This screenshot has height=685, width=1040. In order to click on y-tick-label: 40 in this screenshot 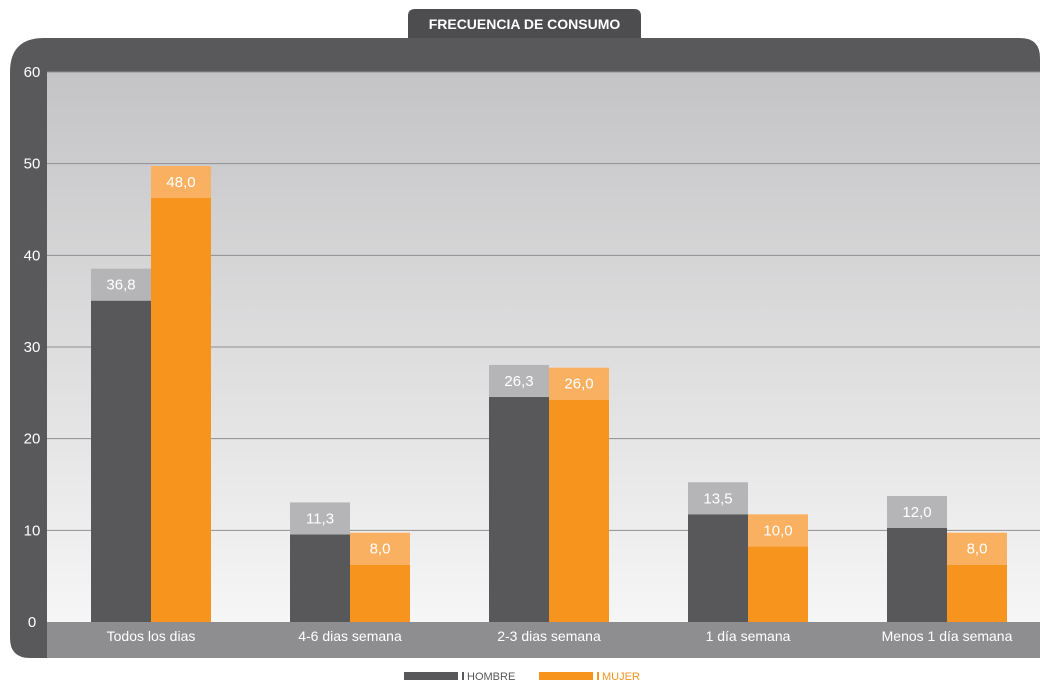, I will do `click(32, 255)`.